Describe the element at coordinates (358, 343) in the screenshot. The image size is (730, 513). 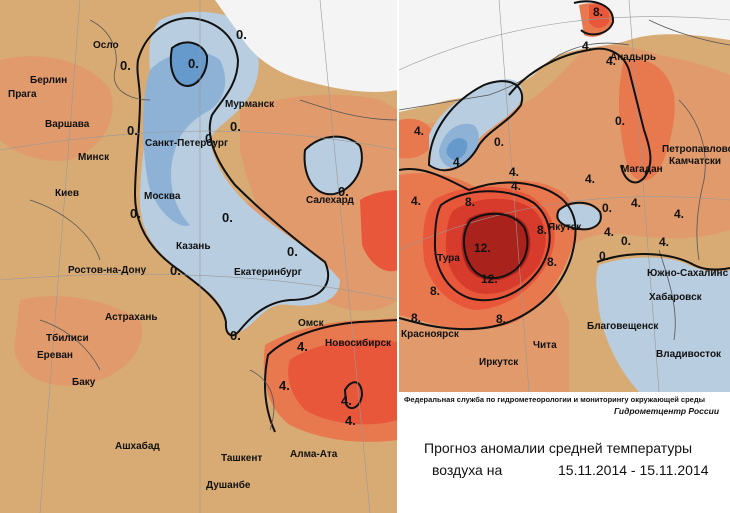
I see `city-novosibirsk: Новосибирск` at that location.